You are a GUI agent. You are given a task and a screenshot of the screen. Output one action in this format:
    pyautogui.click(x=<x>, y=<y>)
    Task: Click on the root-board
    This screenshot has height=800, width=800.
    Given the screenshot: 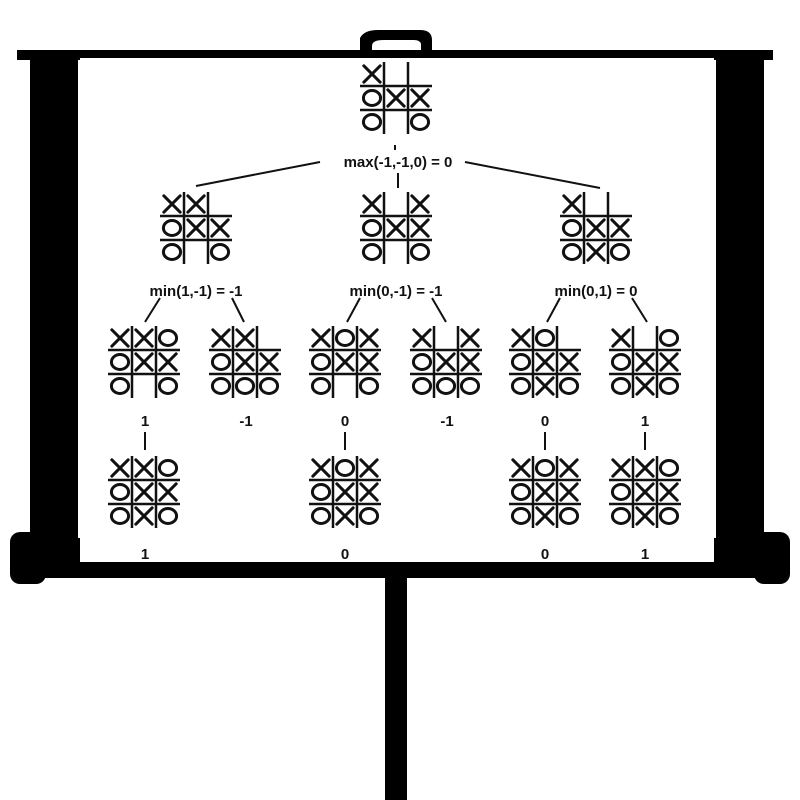 What is the action you would take?
    pyautogui.click(x=396, y=98)
    